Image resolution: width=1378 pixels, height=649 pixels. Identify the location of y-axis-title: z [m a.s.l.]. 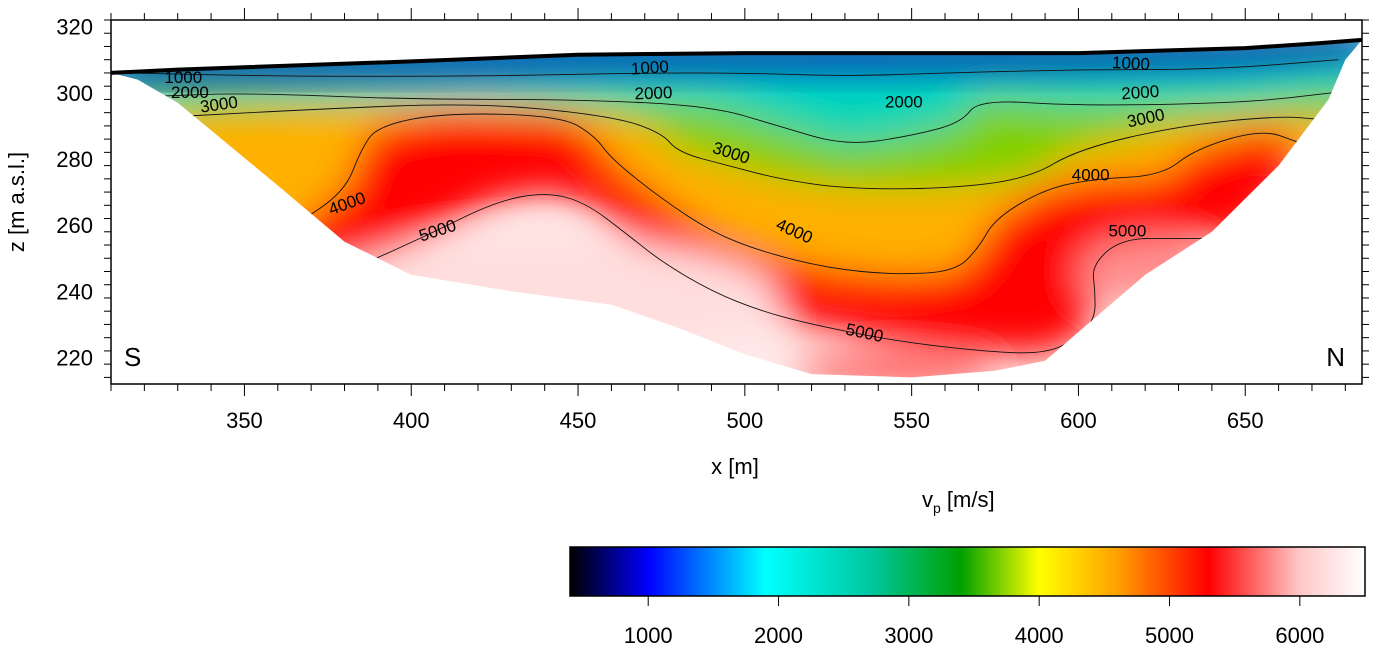
(16, 202).